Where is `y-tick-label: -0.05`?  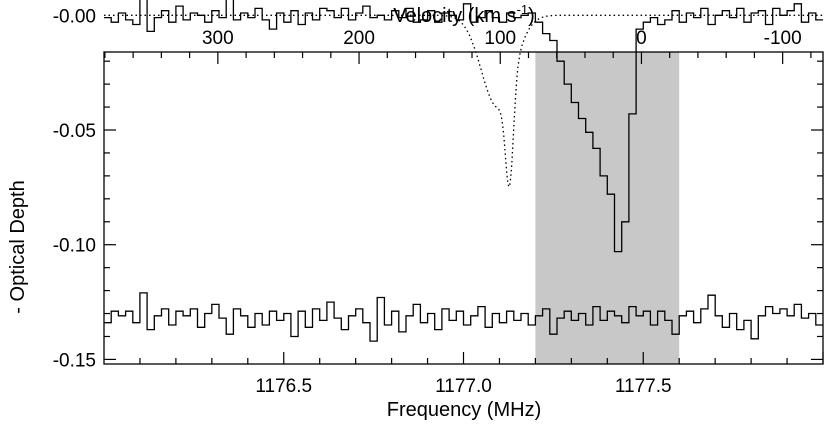
y-tick-label: -0.05 is located at coordinates (74, 131).